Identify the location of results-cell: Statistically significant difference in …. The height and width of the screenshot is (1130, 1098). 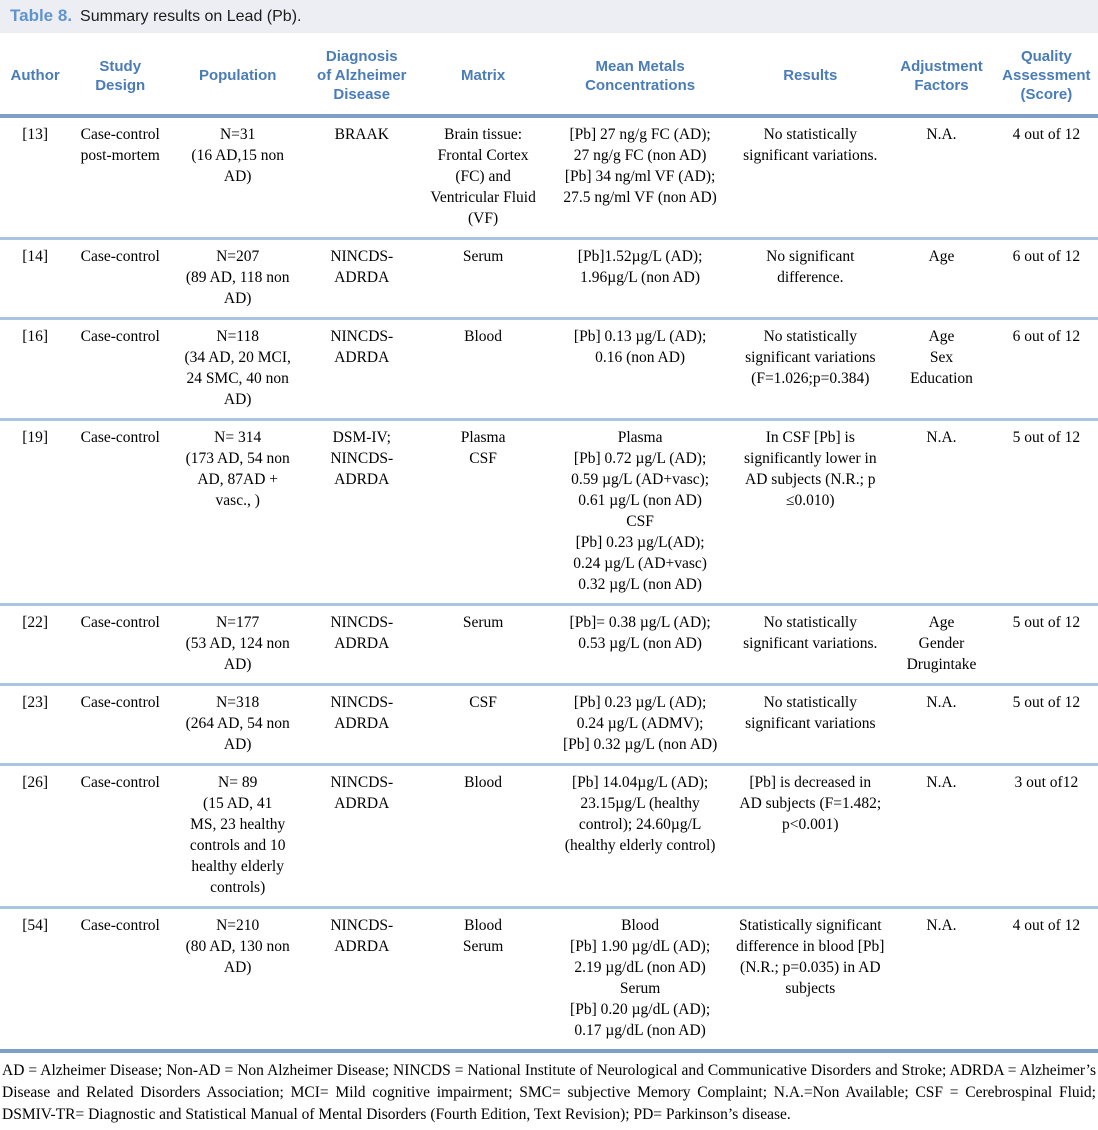
(810, 957).